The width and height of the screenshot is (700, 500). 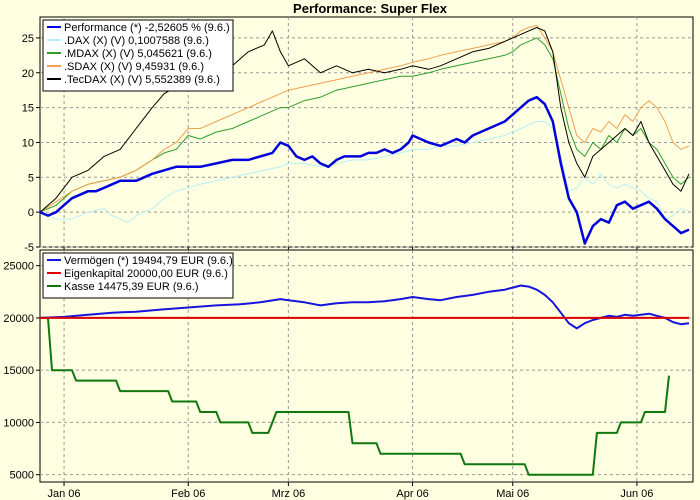 I want to click on y-tick-label: 5, so click(x=31, y=178).